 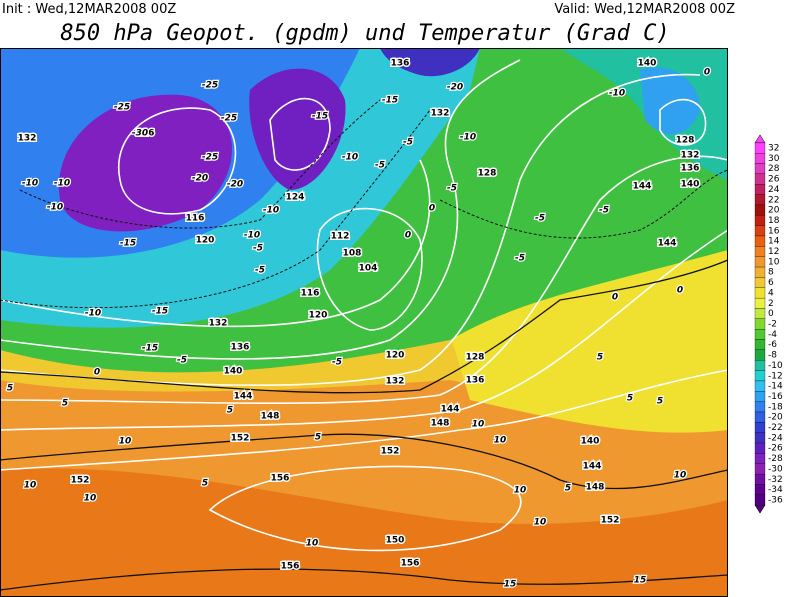 What do you see at coordinates (775, 418) in the screenshot?
I see `colorbar-label: -20` at bounding box center [775, 418].